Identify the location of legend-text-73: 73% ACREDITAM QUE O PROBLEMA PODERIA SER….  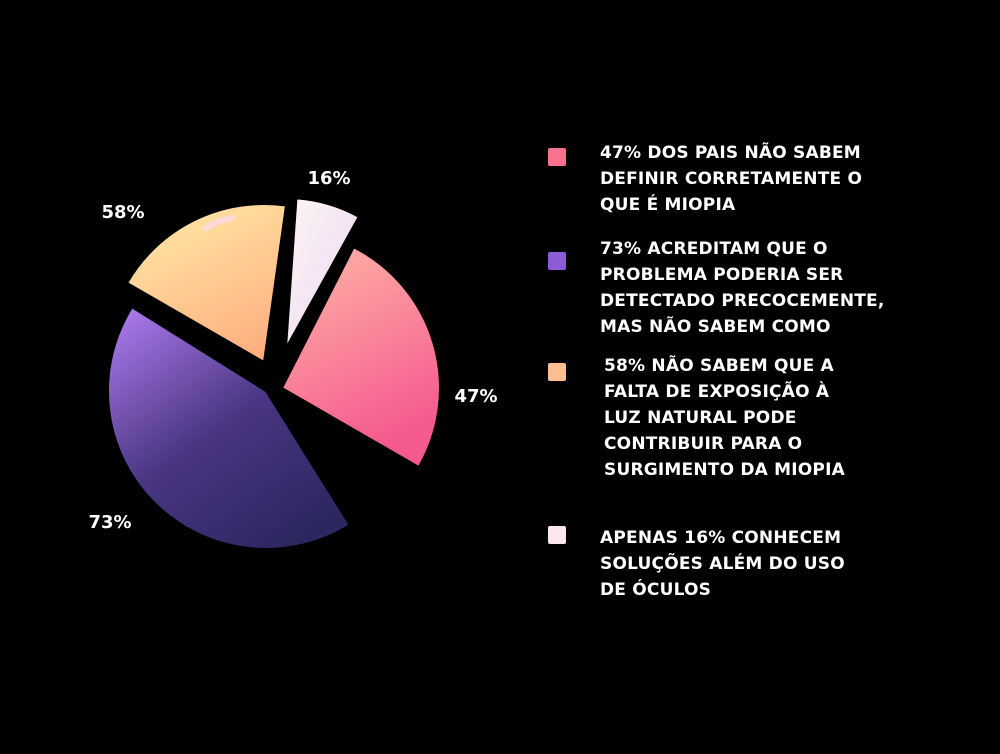
(742, 288).